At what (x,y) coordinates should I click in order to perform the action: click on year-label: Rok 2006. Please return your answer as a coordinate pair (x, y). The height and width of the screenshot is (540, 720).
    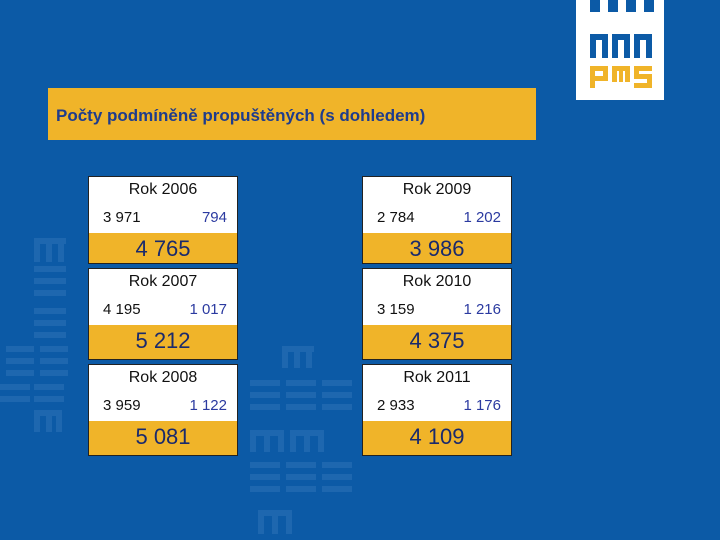
    Looking at the image, I should click on (163, 189).